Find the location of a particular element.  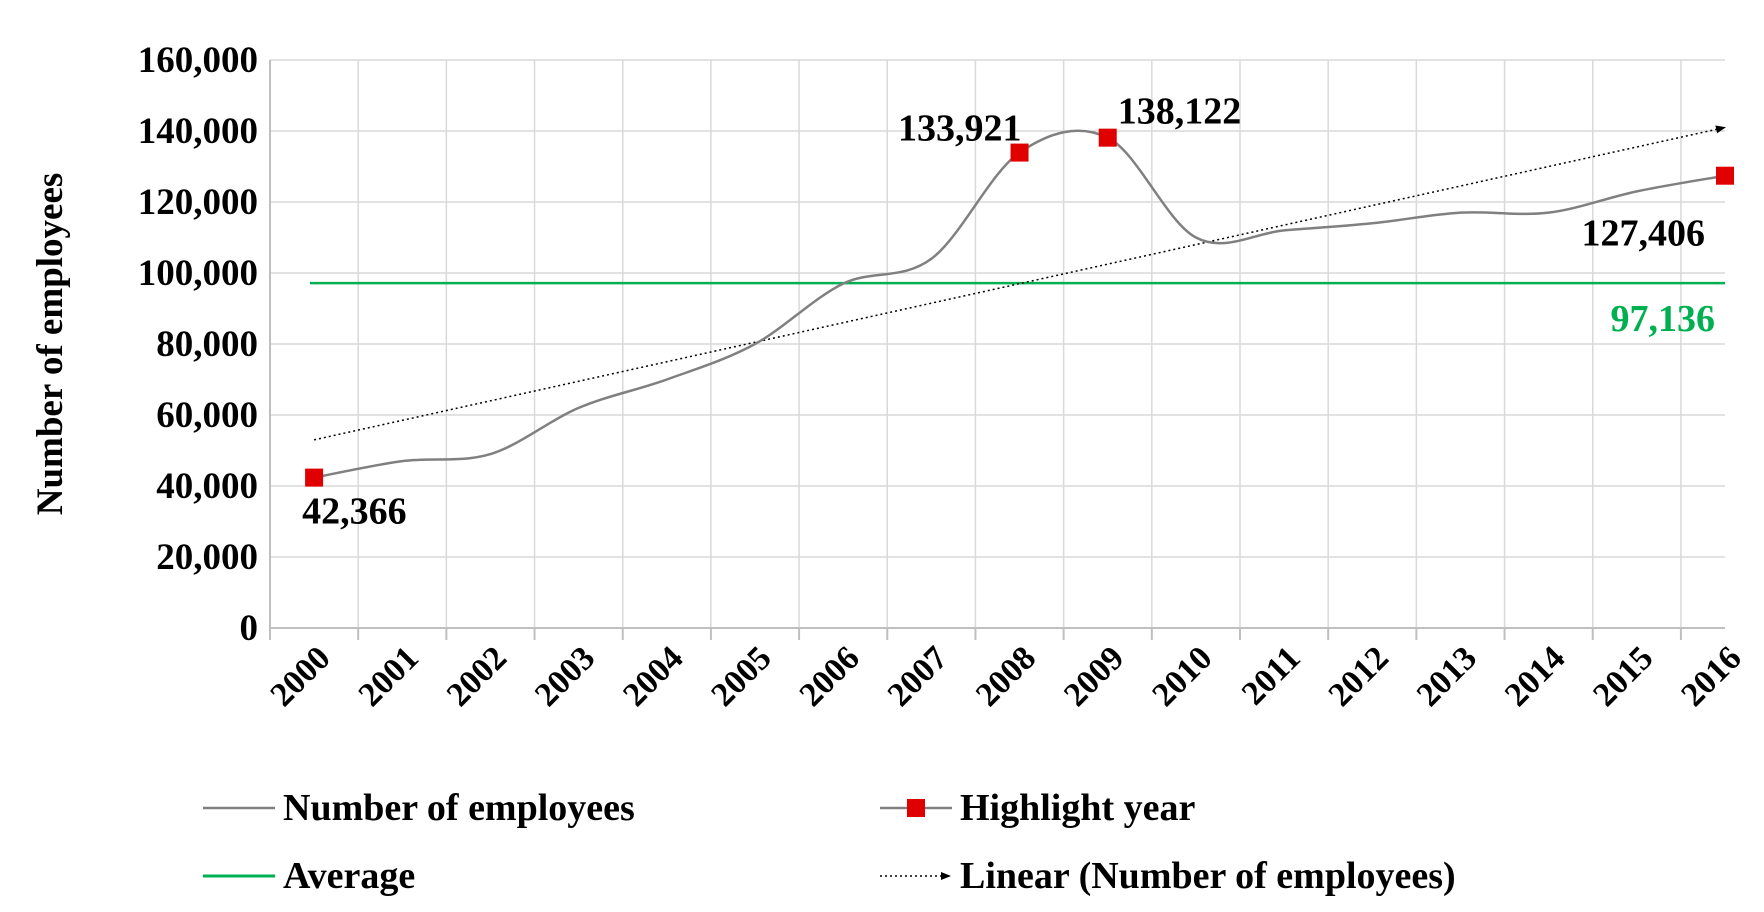

y-tick-label: 140,000 is located at coordinates (198, 131).